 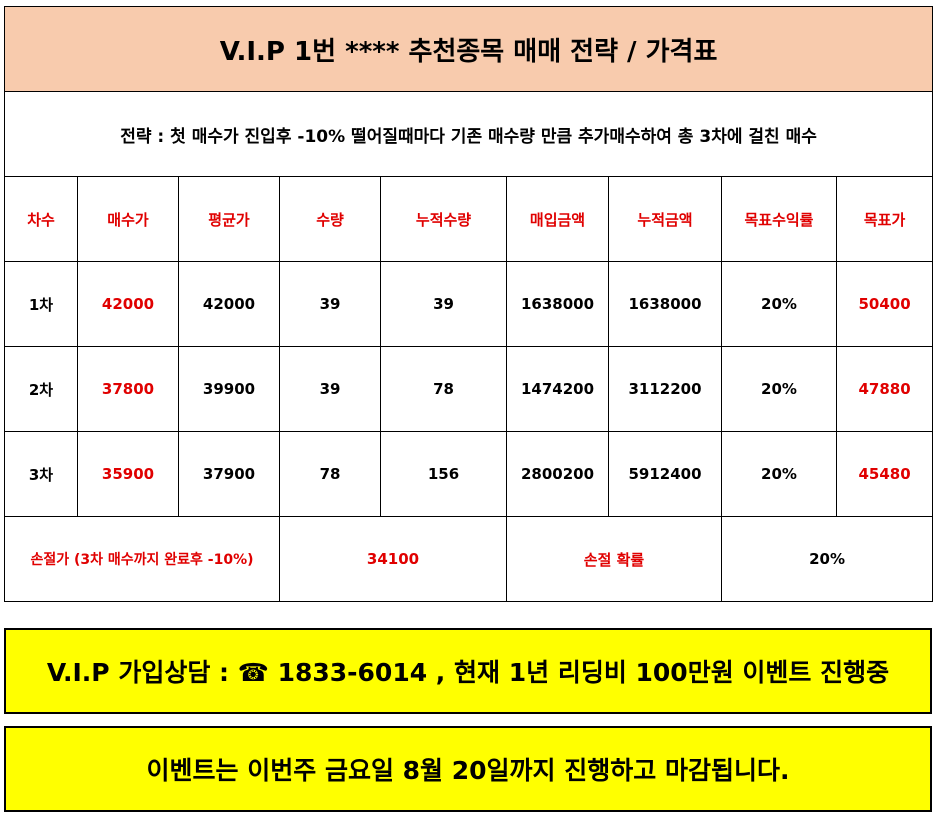 What do you see at coordinates (229, 219) in the screenshot?
I see `header-avg-price: 평균가` at bounding box center [229, 219].